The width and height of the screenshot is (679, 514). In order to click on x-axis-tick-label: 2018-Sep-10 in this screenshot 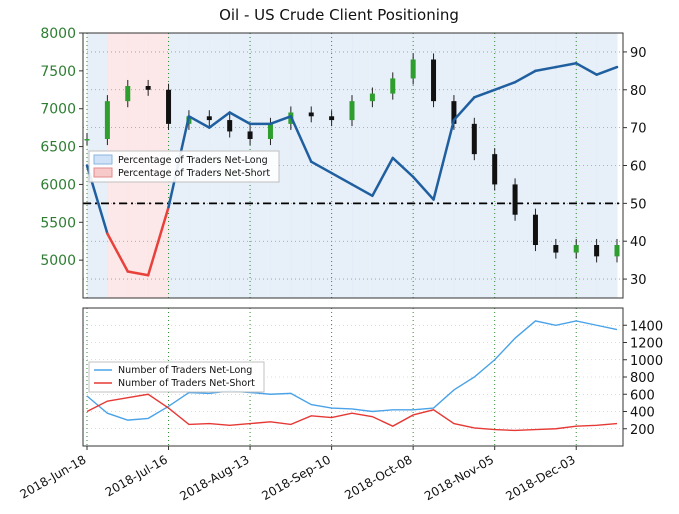, I will do `click(296, 477)`.